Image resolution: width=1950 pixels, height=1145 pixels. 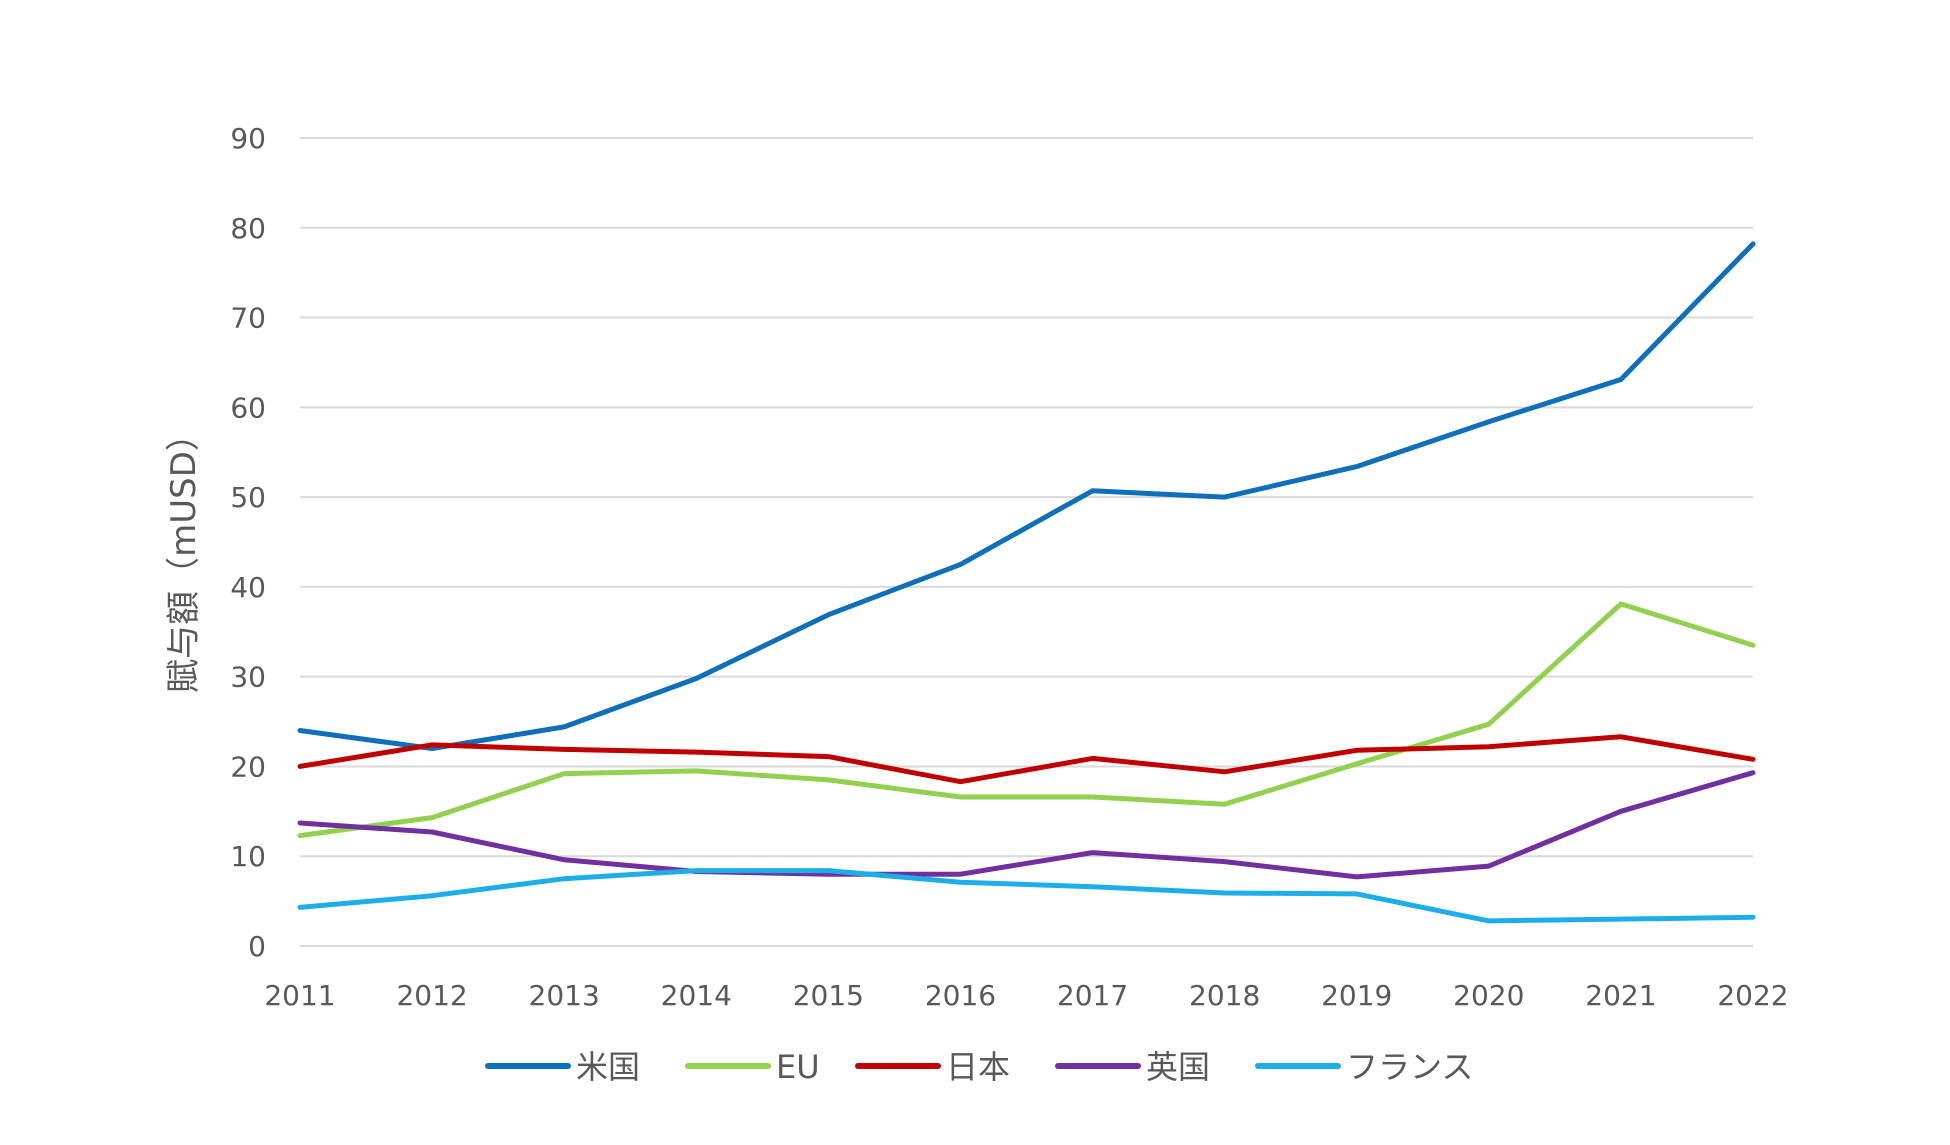 I want to click on y-axis-label: 賦与額（mUSD）, so click(x=184, y=555).